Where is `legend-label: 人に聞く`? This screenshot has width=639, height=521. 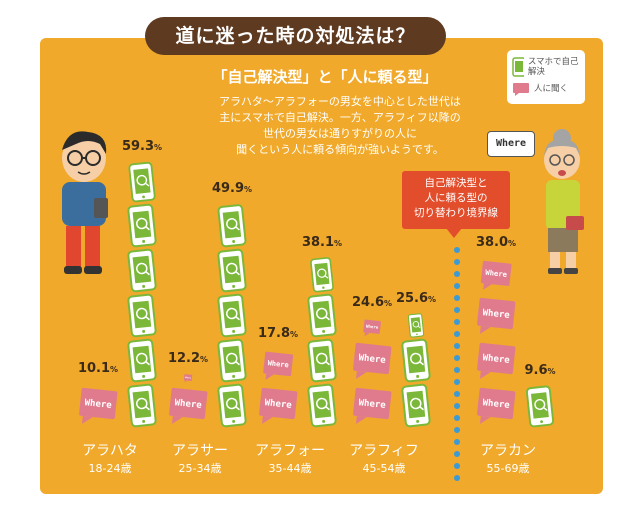
legend-label: 人に聞く is located at coordinates (551, 89).